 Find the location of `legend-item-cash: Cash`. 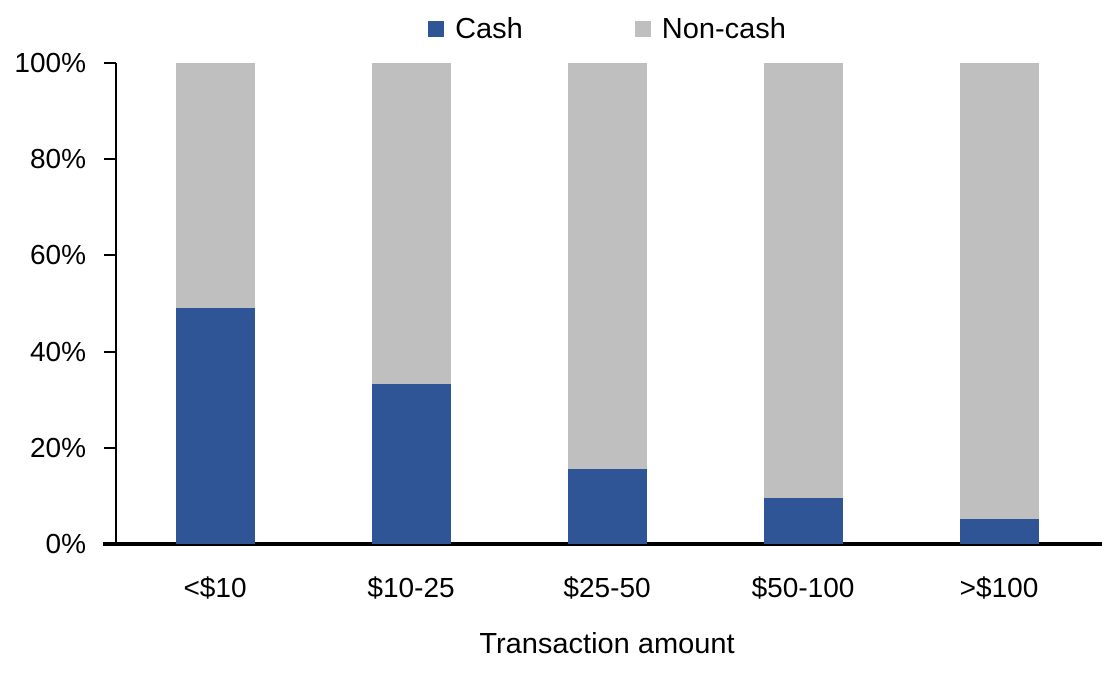

legend-item-cash: Cash is located at coordinates (475, 29).